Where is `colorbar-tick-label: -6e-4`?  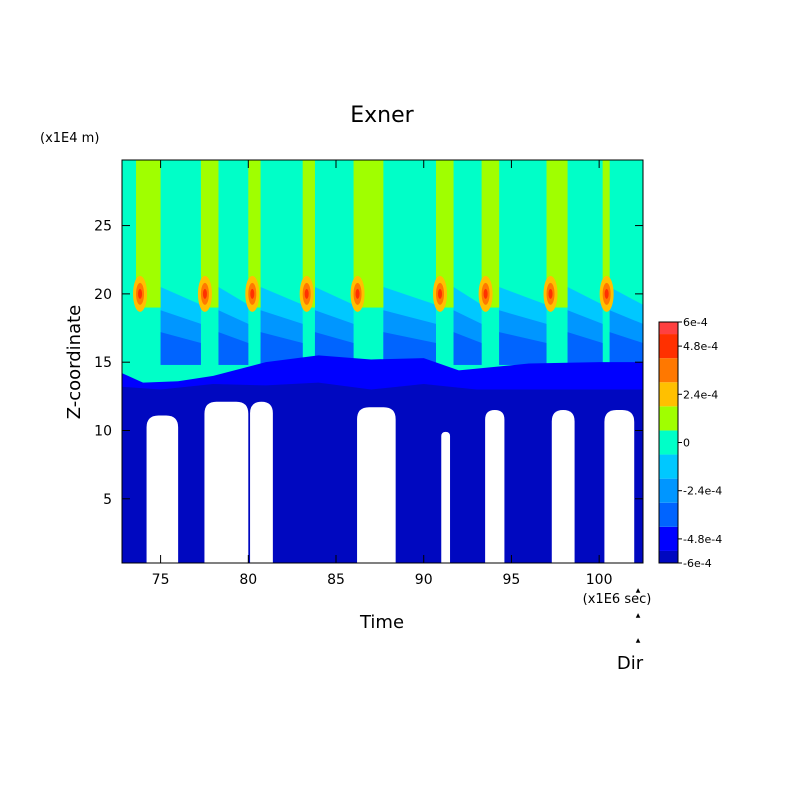 colorbar-tick-label: -6e-4 is located at coordinates (697, 563).